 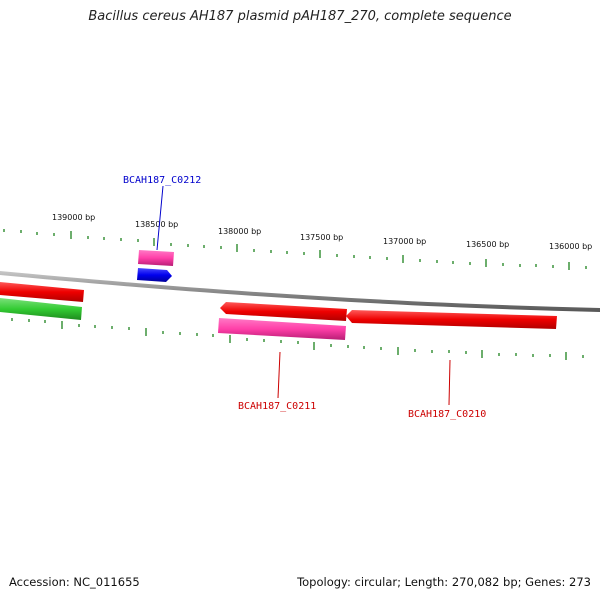 I want to click on pink-feature-c0211, so click(x=282, y=329).